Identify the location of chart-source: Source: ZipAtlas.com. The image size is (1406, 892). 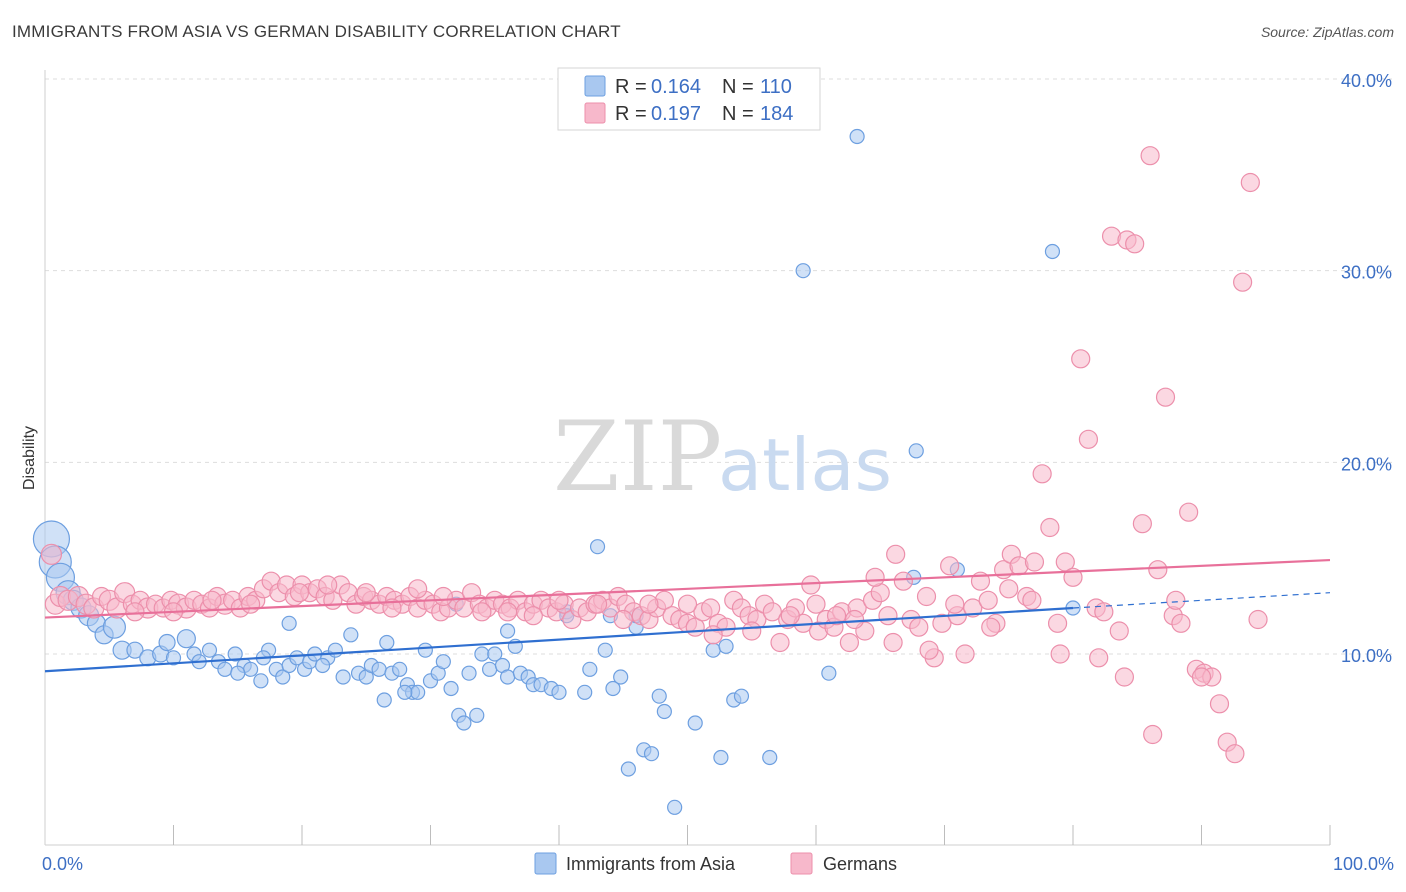
(1327, 32).